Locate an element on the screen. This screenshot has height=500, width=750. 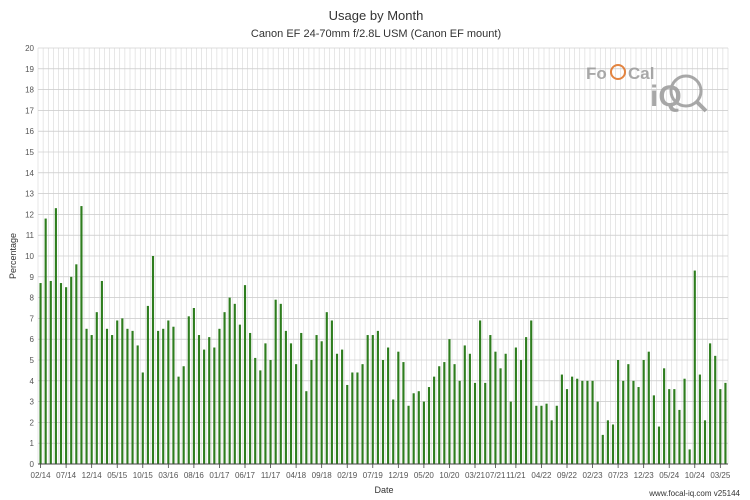
y-tick-label: 20 is located at coordinates (29, 48).